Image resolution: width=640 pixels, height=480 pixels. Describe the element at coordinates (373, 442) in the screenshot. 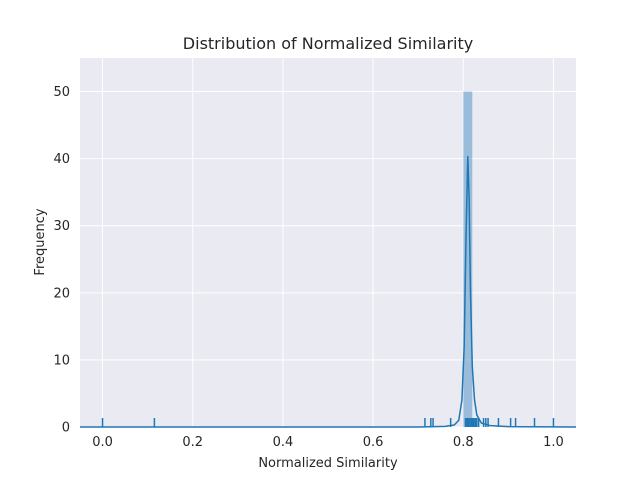

I see `x-tick-label: 0.6` at that location.